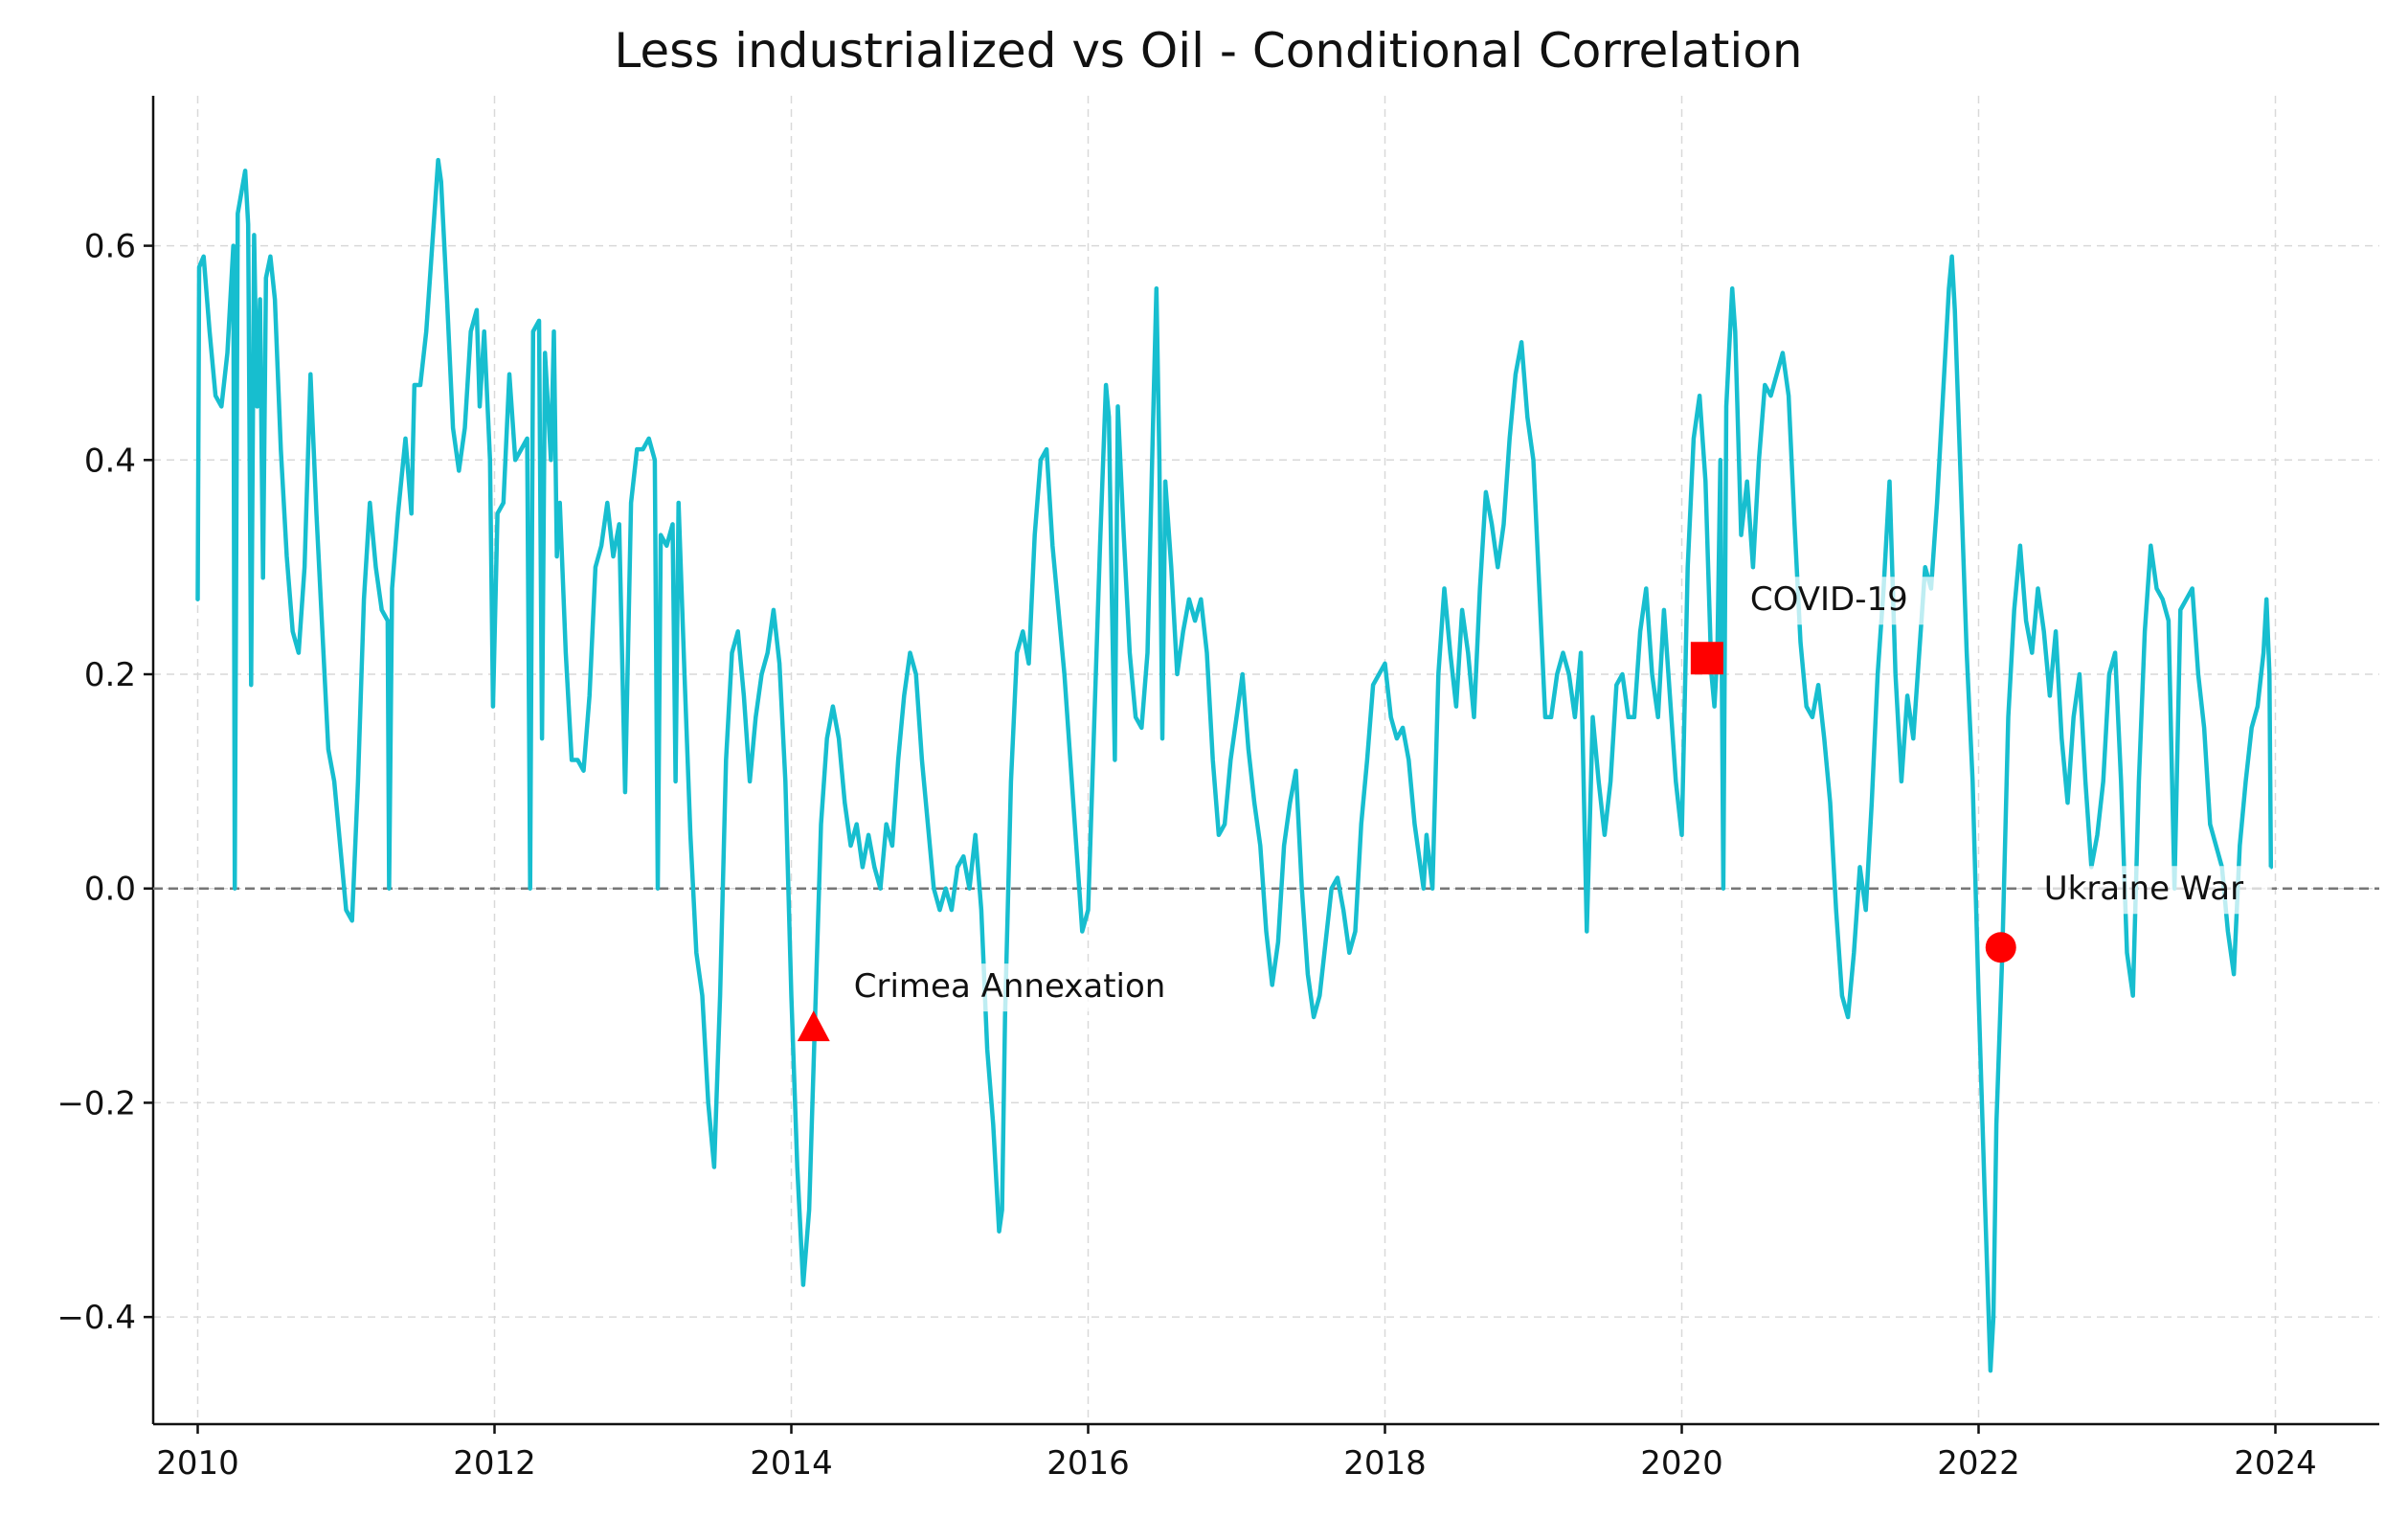 The width and height of the screenshot is (2408, 1518). I want to click on y-tick-label-3: 0.2, so click(110, 675).